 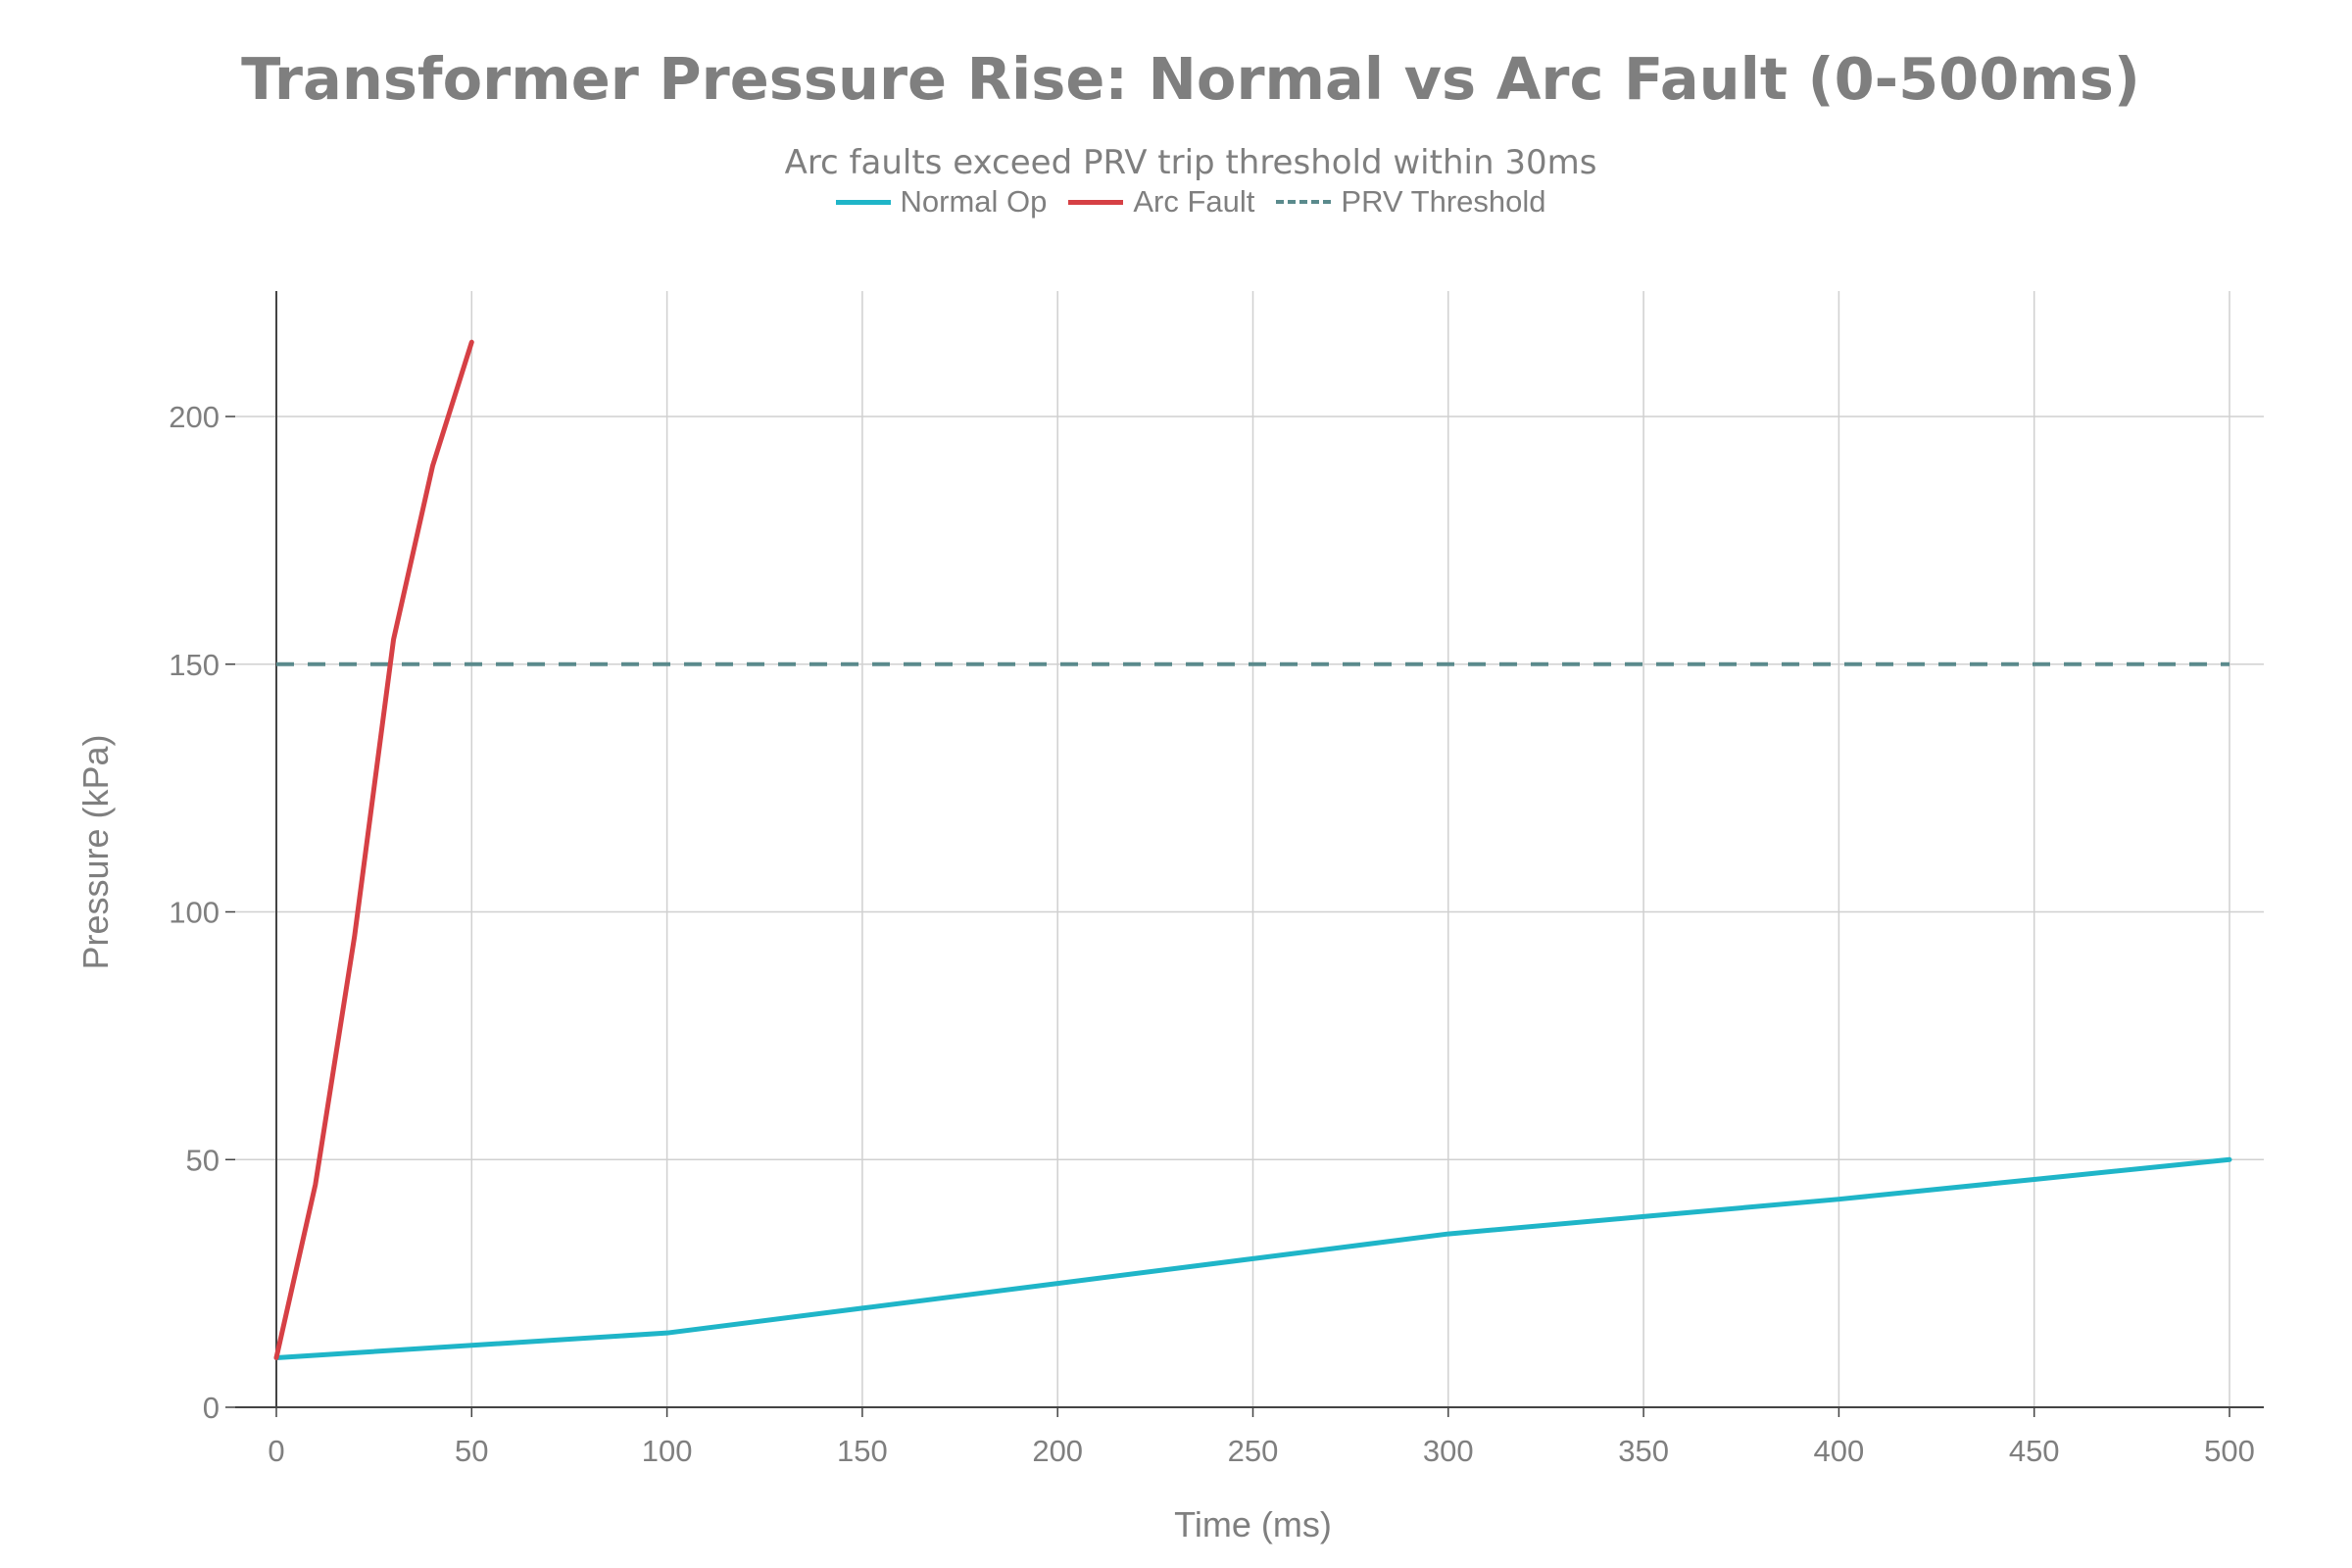 I want to click on x-tick-label: 300, so click(x=1448, y=1451).